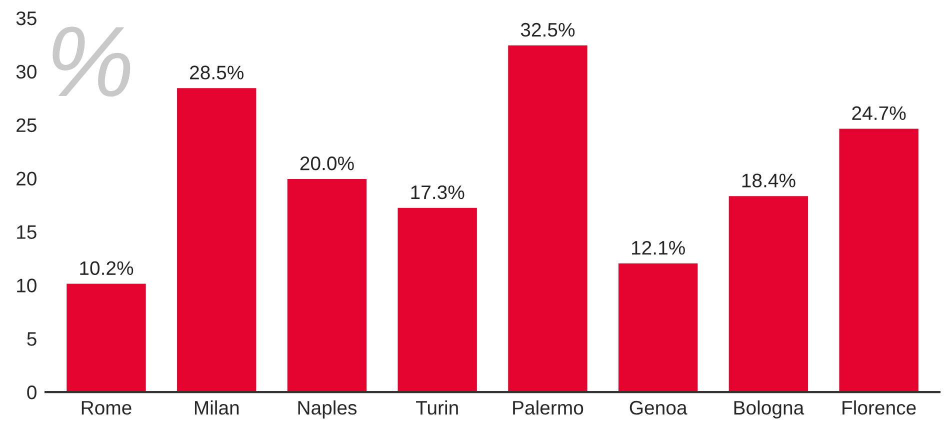 The height and width of the screenshot is (428, 949). What do you see at coordinates (217, 73) in the screenshot?
I see `data-label: 28.5%` at bounding box center [217, 73].